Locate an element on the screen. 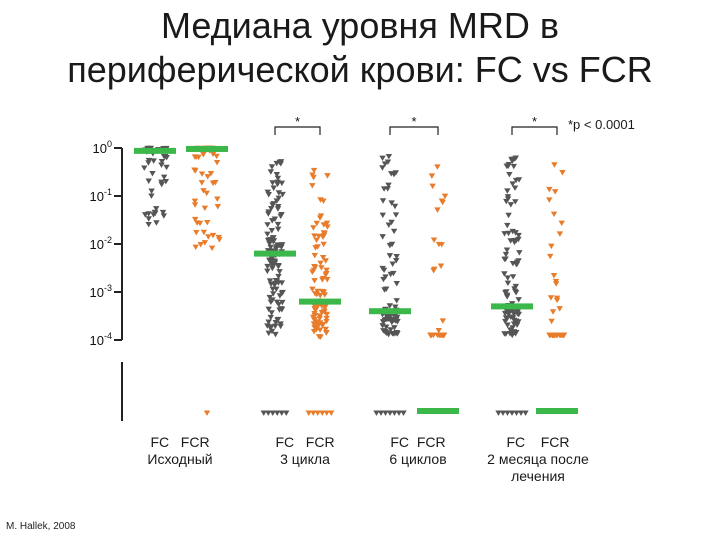  group-label-6-cycles: FC FCR 6 циклов is located at coordinates (418, 451).